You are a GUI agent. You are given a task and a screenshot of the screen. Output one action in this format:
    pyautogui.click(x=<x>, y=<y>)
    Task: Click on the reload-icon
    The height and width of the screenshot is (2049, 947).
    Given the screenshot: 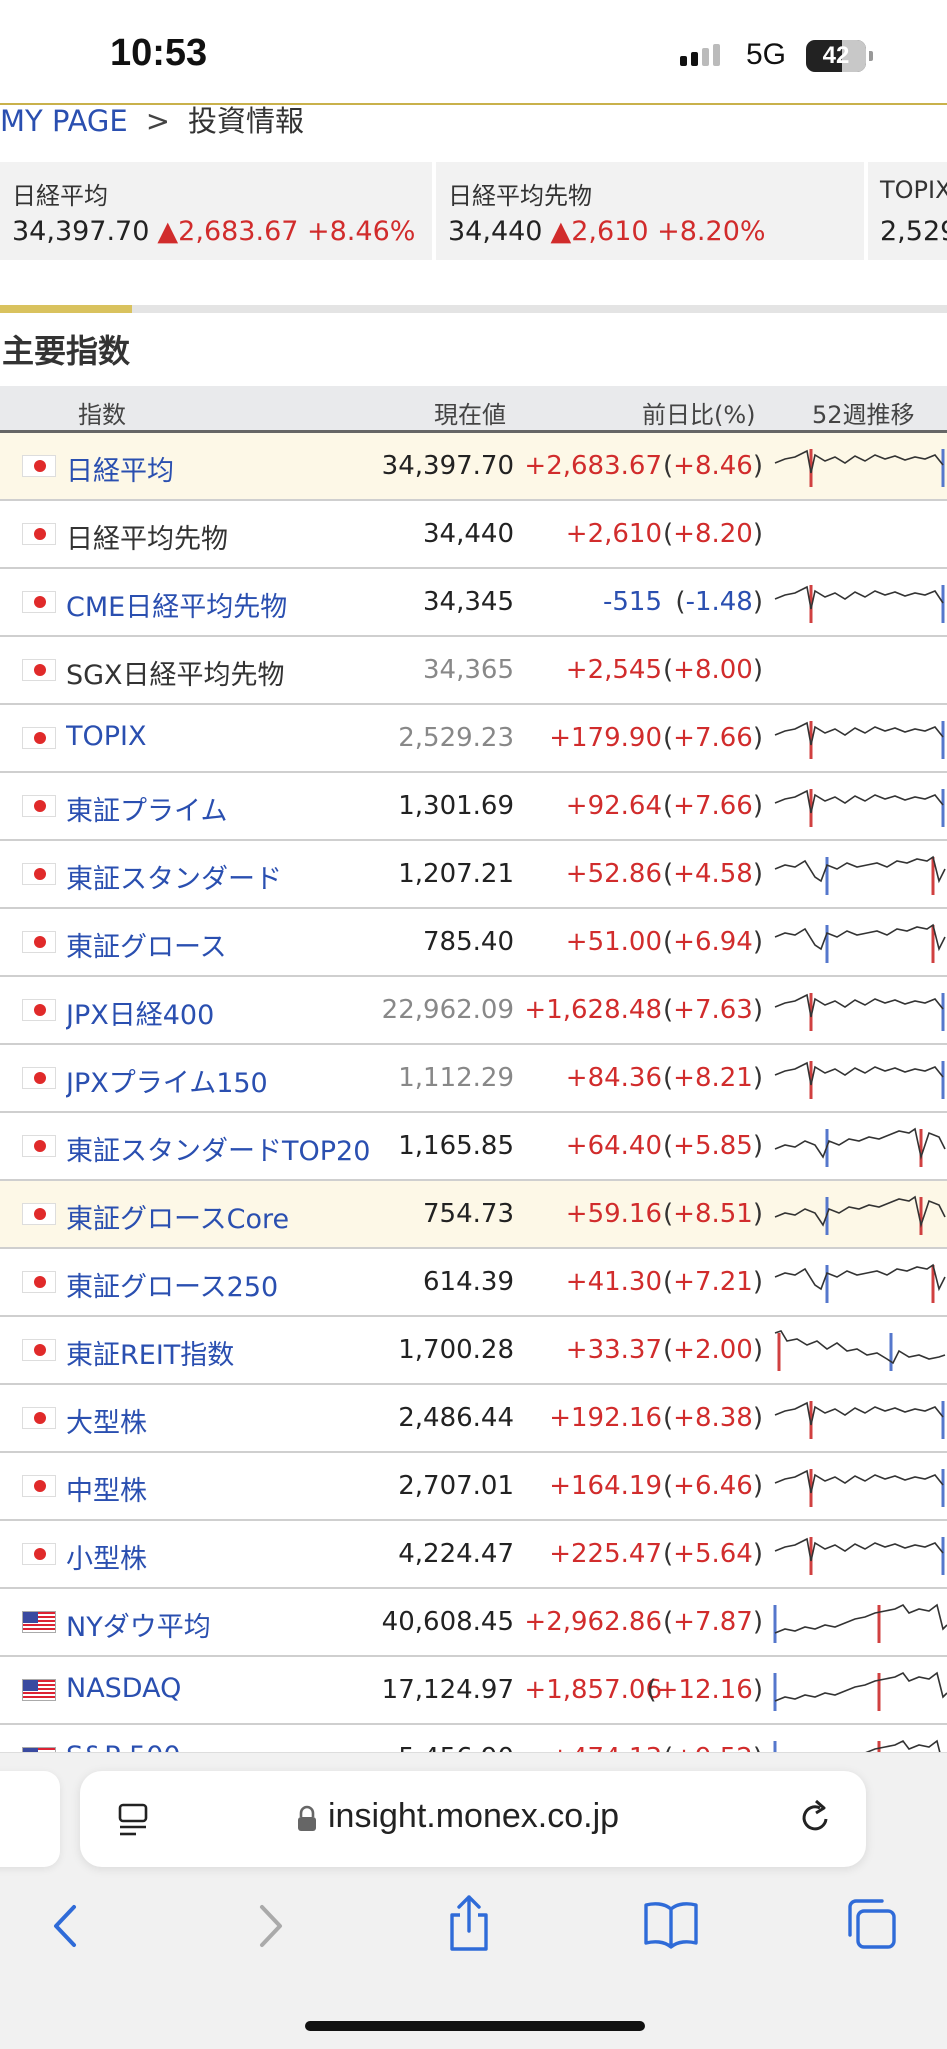 What is the action you would take?
    pyautogui.click(x=816, y=1817)
    